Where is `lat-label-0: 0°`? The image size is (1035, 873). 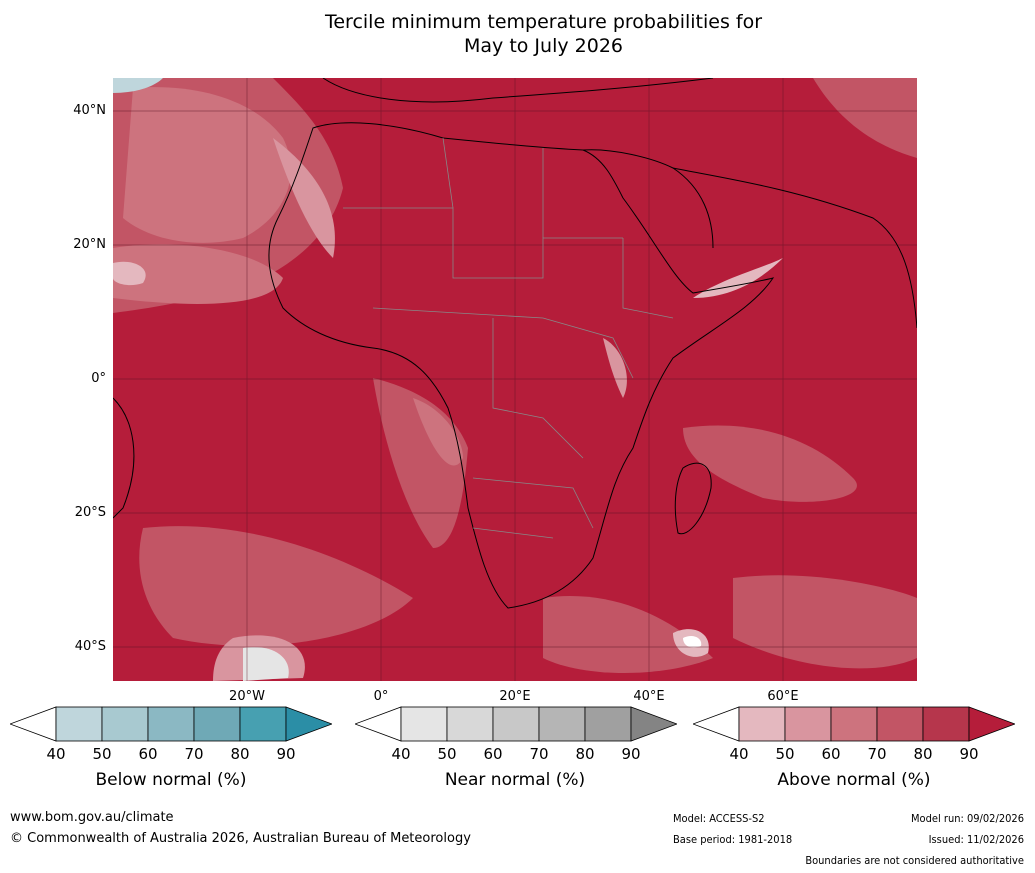 lat-label-0: 0° is located at coordinates (98, 378).